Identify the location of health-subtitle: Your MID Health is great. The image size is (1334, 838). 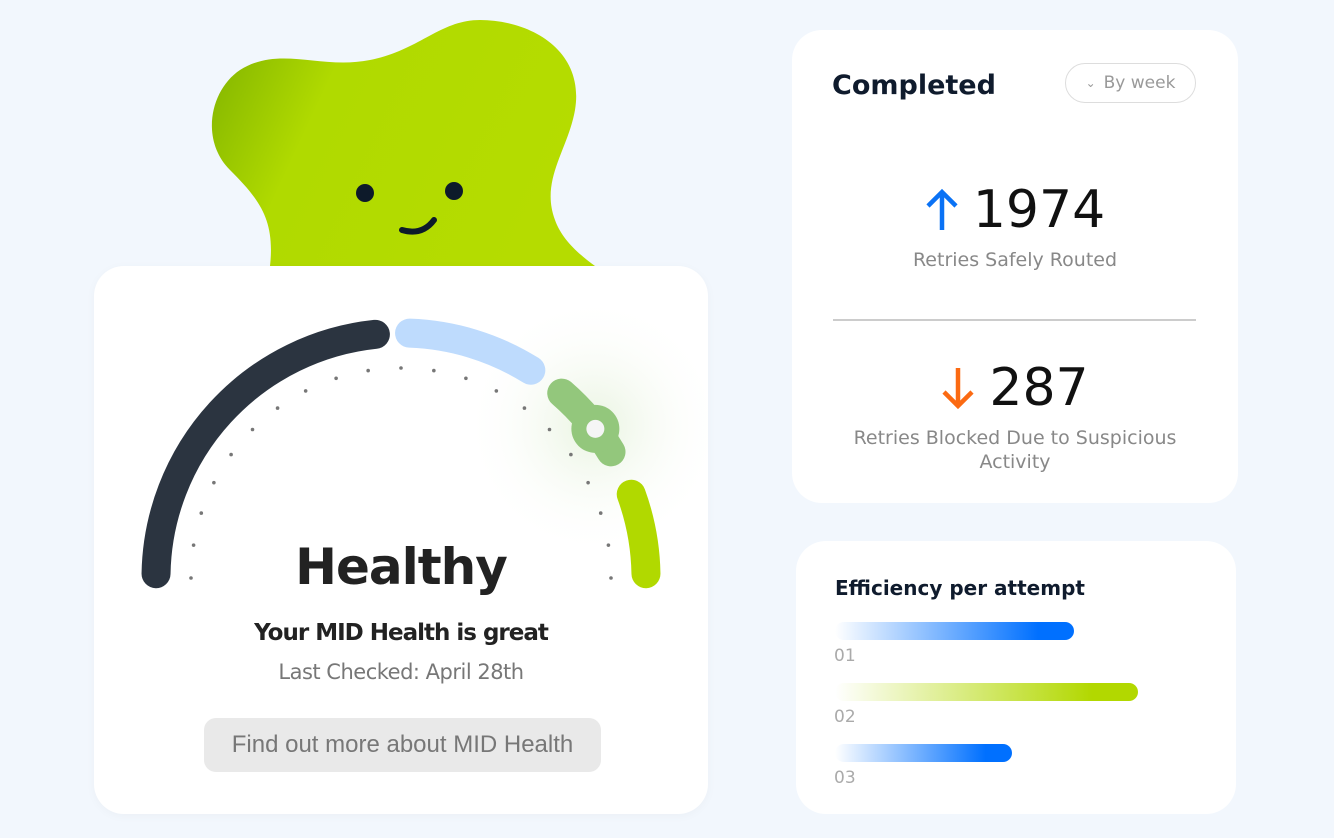
(401, 633).